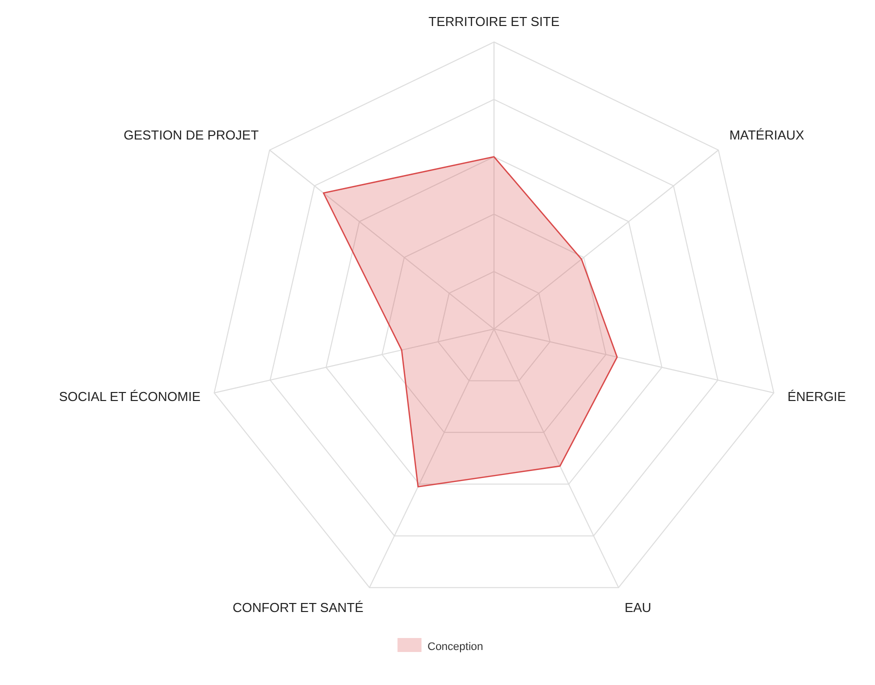 The image size is (875, 685). Describe the element at coordinates (638, 608) in the screenshot. I see `spoke-label: EAU` at that location.